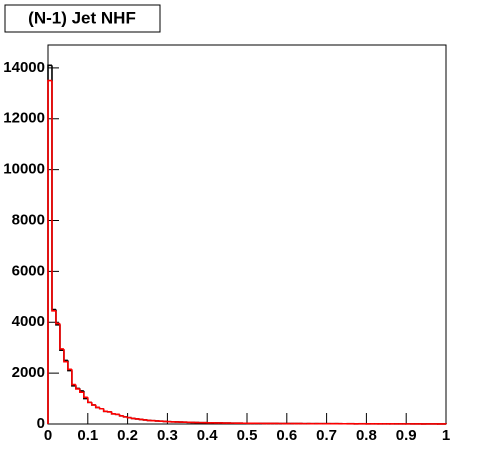 The width and height of the screenshot is (496, 472). What do you see at coordinates (24, 67) in the screenshot?
I see `y-tick-label: 14000` at bounding box center [24, 67].